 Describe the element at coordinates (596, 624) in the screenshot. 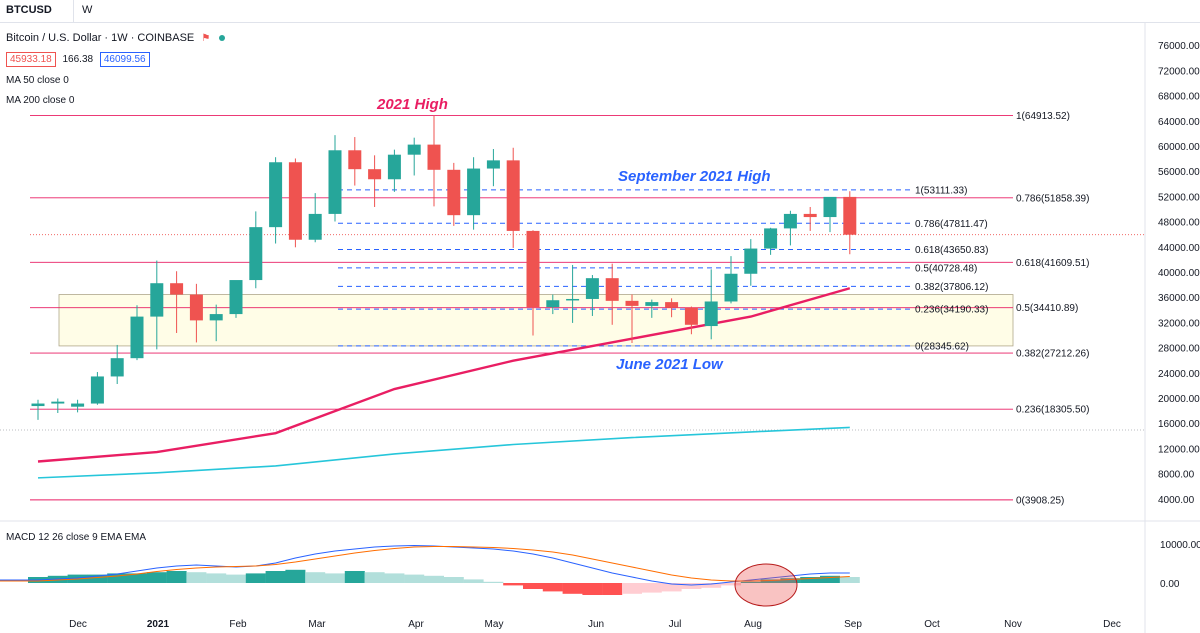

I see `x-tick-label: Jun` at that location.